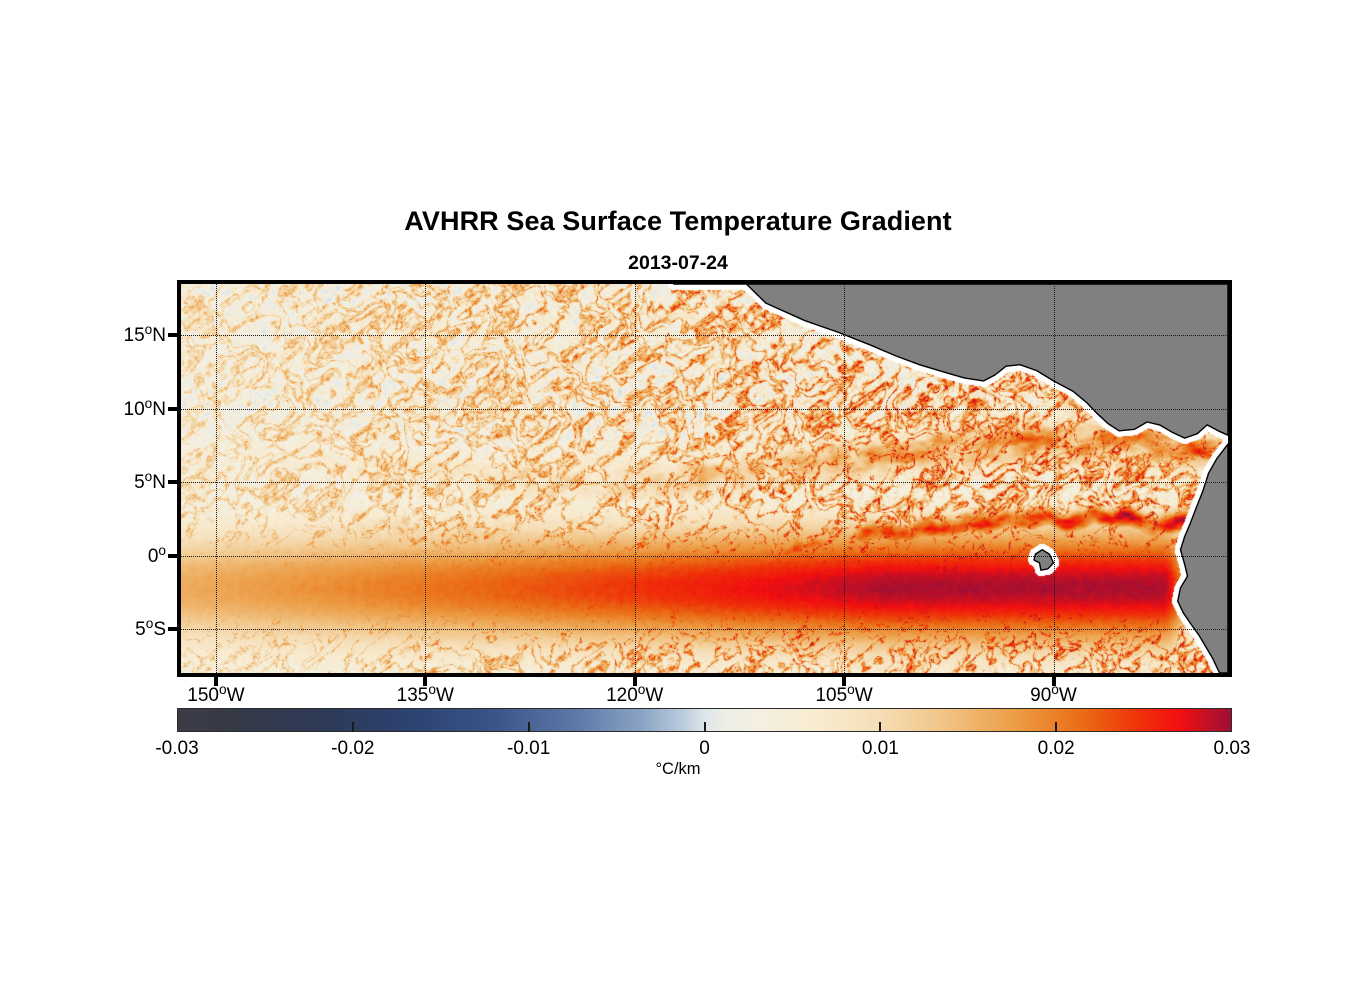 This screenshot has height=1000, width=1356. What do you see at coordinates (156, 554) in the screenshot?
I see `y-ticklabel-3: 0o` at bounding box center [156, 554].